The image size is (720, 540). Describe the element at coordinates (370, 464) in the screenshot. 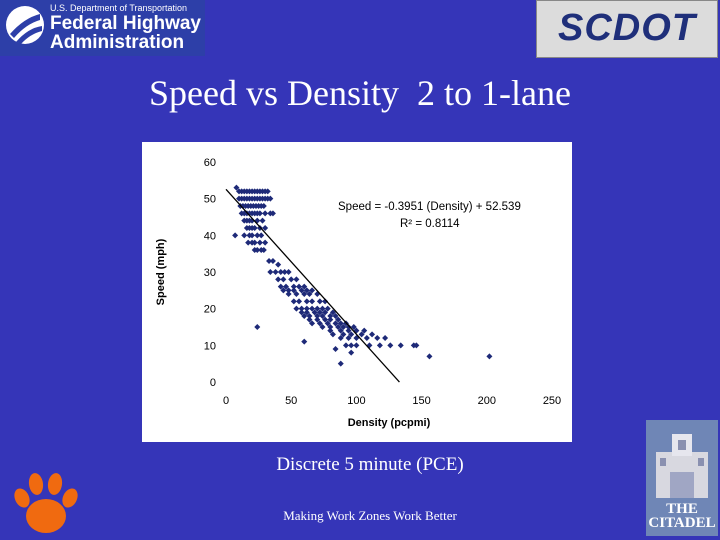

I see `chart-subtitle: Discrete 5 minute (PCE)` at that location.